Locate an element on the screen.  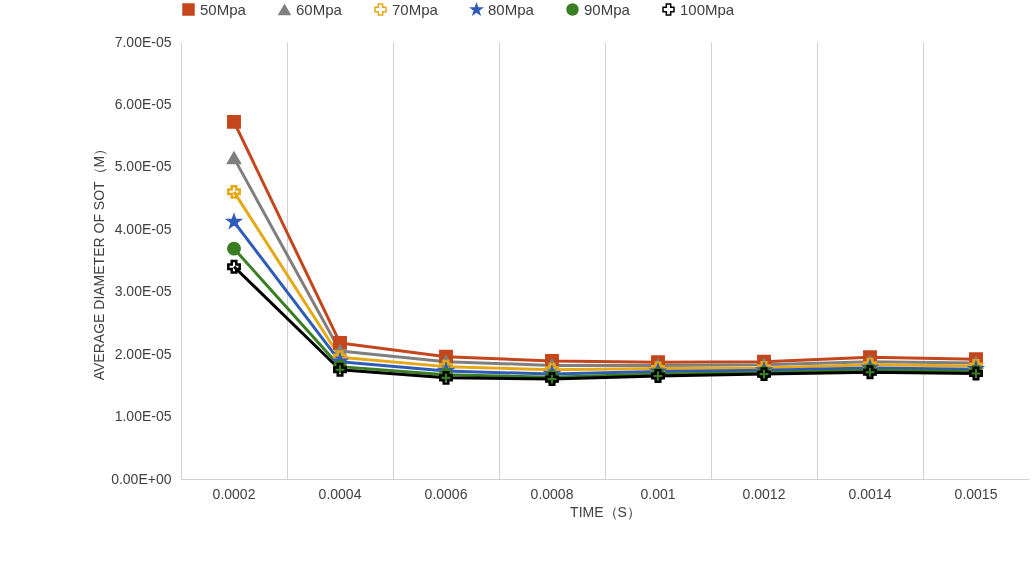
legend-label: 100Mpa is located at coordinates (707, 9).